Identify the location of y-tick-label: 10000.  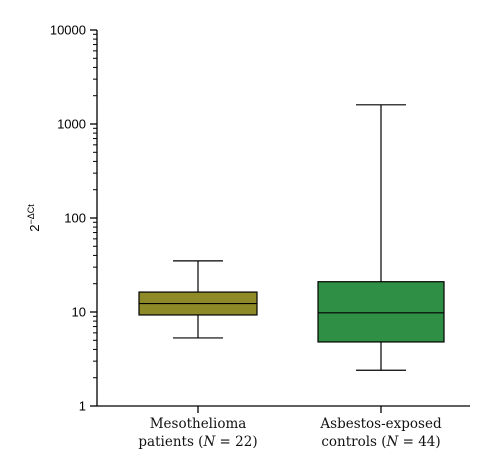
(68, 30).